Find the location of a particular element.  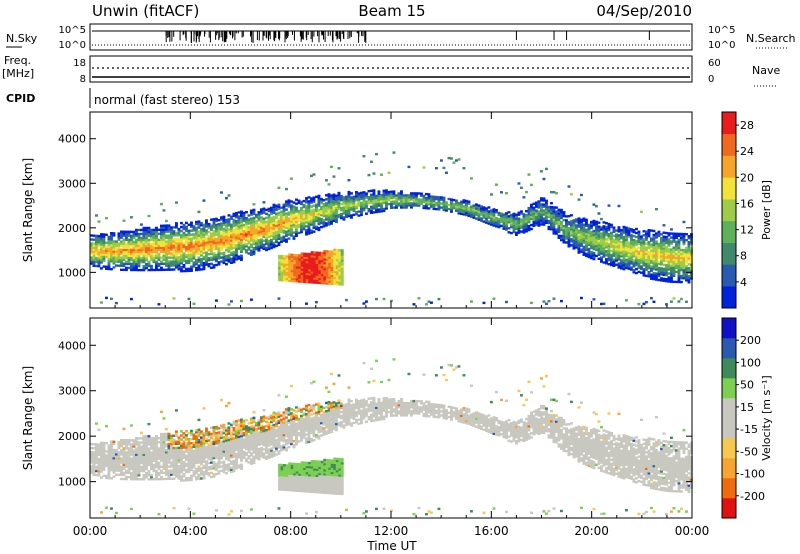

cpid-label: CPID is located at coordinates (20, 98).